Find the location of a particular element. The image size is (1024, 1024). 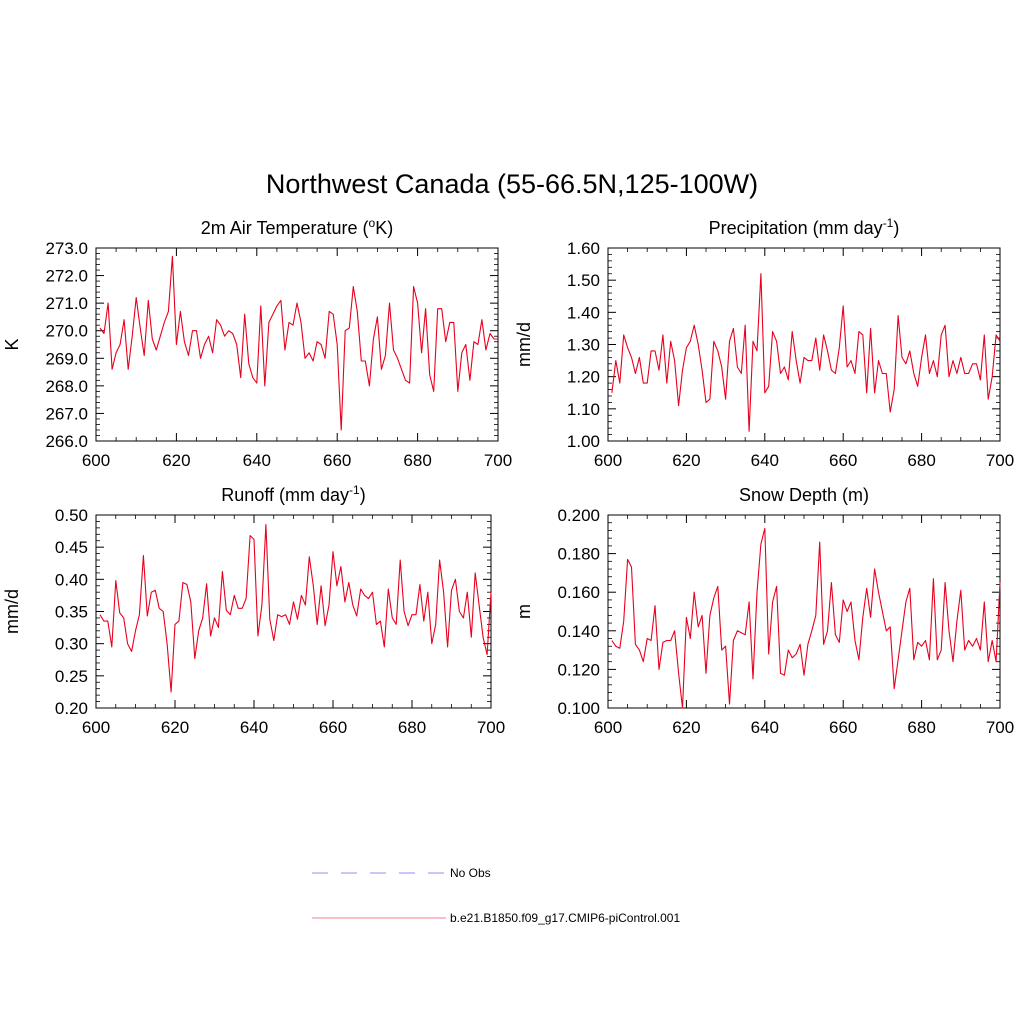

y-tick-label: 266.0 is located at coordinates (66, 441).